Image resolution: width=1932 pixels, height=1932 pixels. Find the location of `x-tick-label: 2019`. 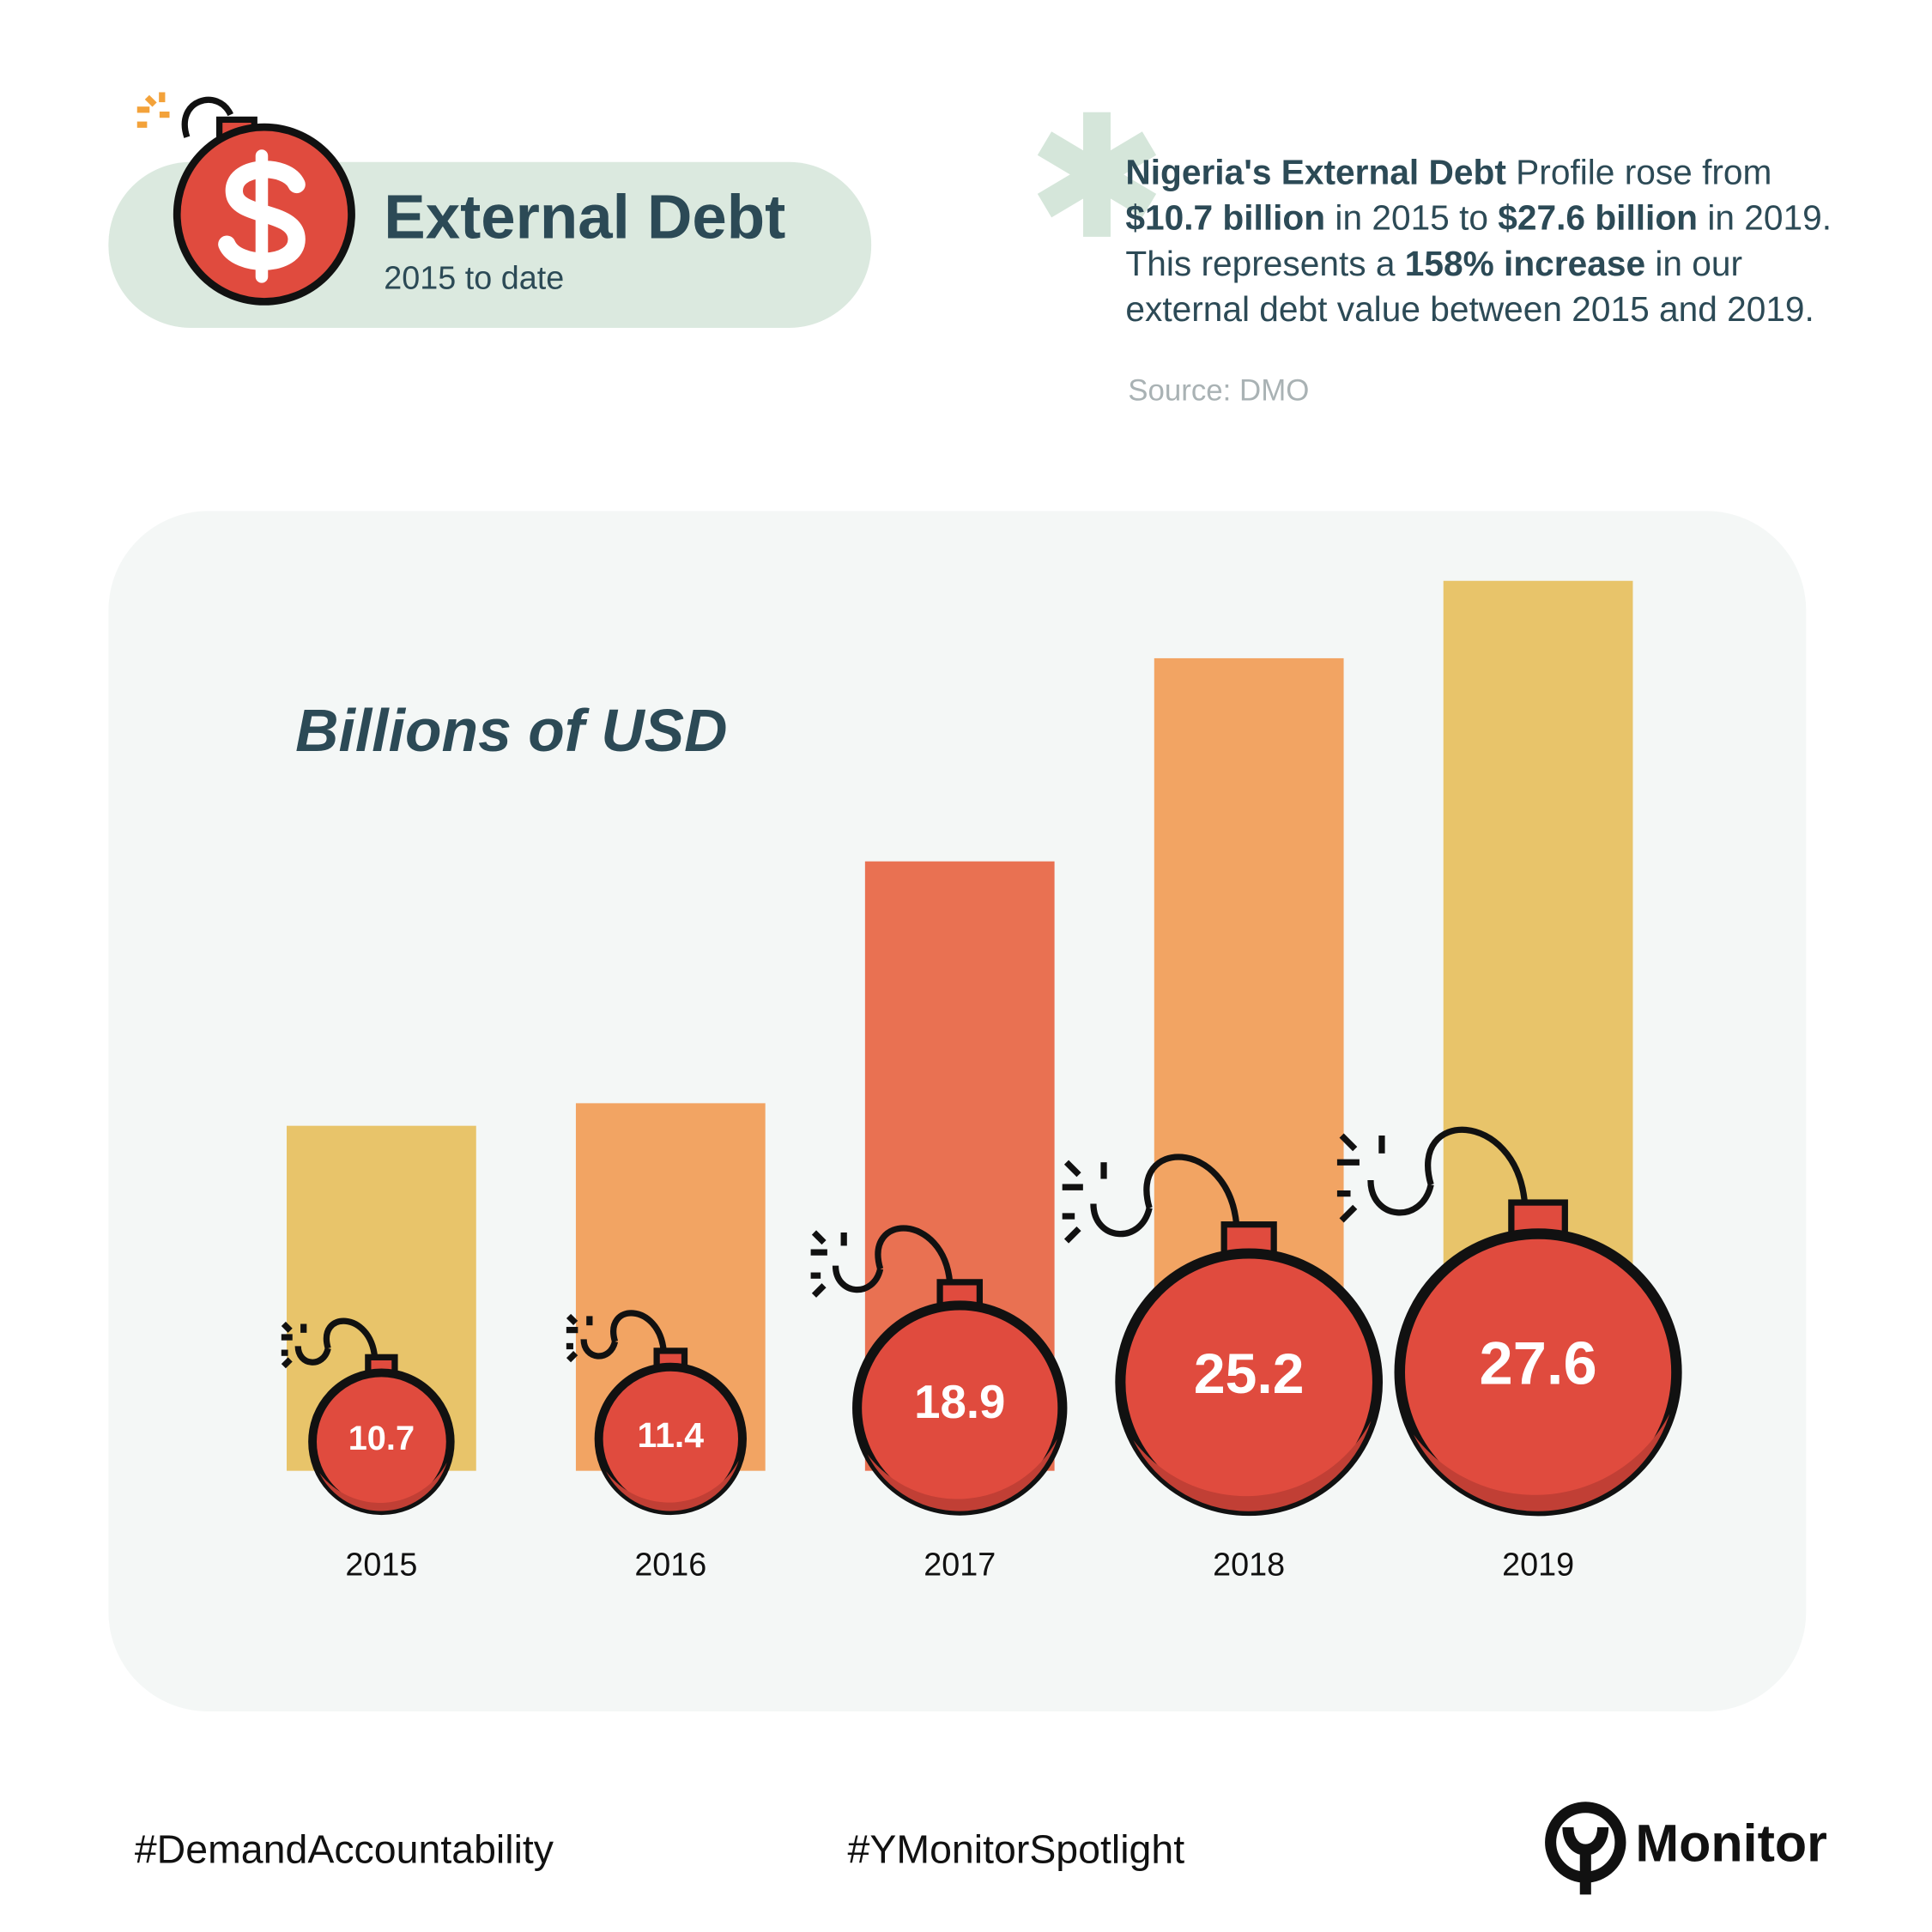

x-tick-label: 2019 is located at coordinates (1538, 1564).